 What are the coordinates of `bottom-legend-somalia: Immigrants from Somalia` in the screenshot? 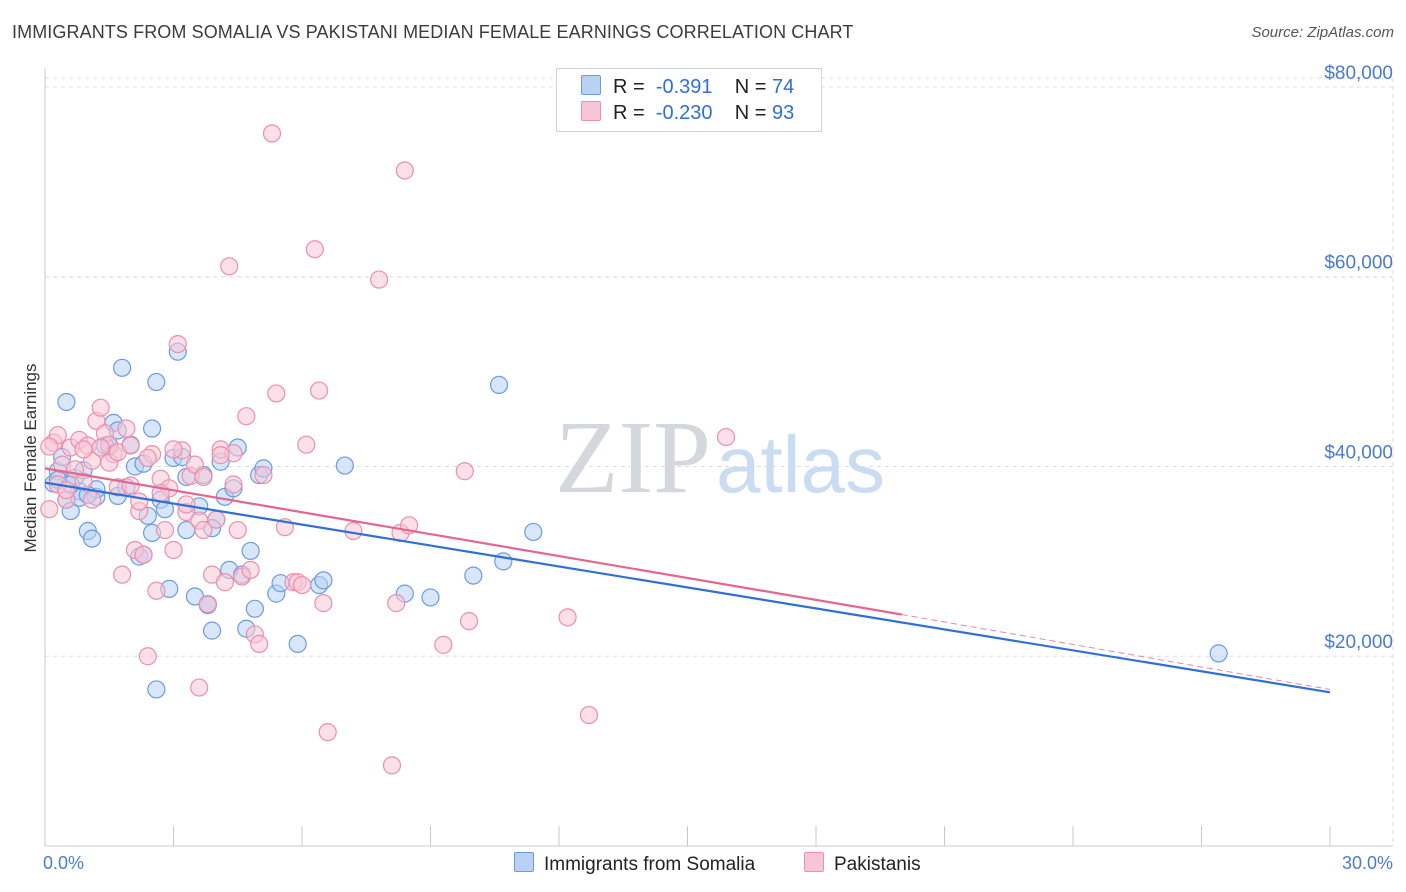 It's located at (634, 864).